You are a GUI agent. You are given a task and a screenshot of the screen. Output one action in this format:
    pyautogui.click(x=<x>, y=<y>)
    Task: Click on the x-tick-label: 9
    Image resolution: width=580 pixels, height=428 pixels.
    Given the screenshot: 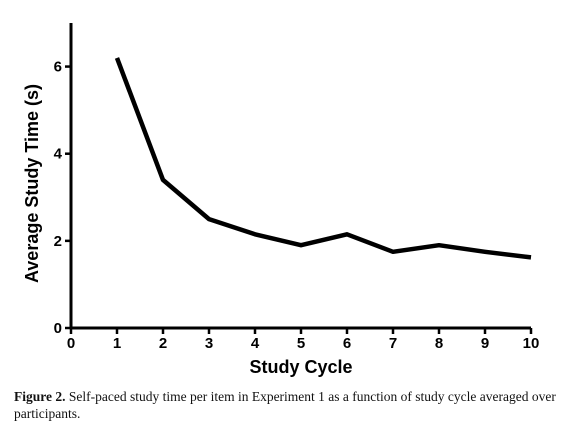 What is the action you would take?
    pyautogui.click(x=485, y=343)
    